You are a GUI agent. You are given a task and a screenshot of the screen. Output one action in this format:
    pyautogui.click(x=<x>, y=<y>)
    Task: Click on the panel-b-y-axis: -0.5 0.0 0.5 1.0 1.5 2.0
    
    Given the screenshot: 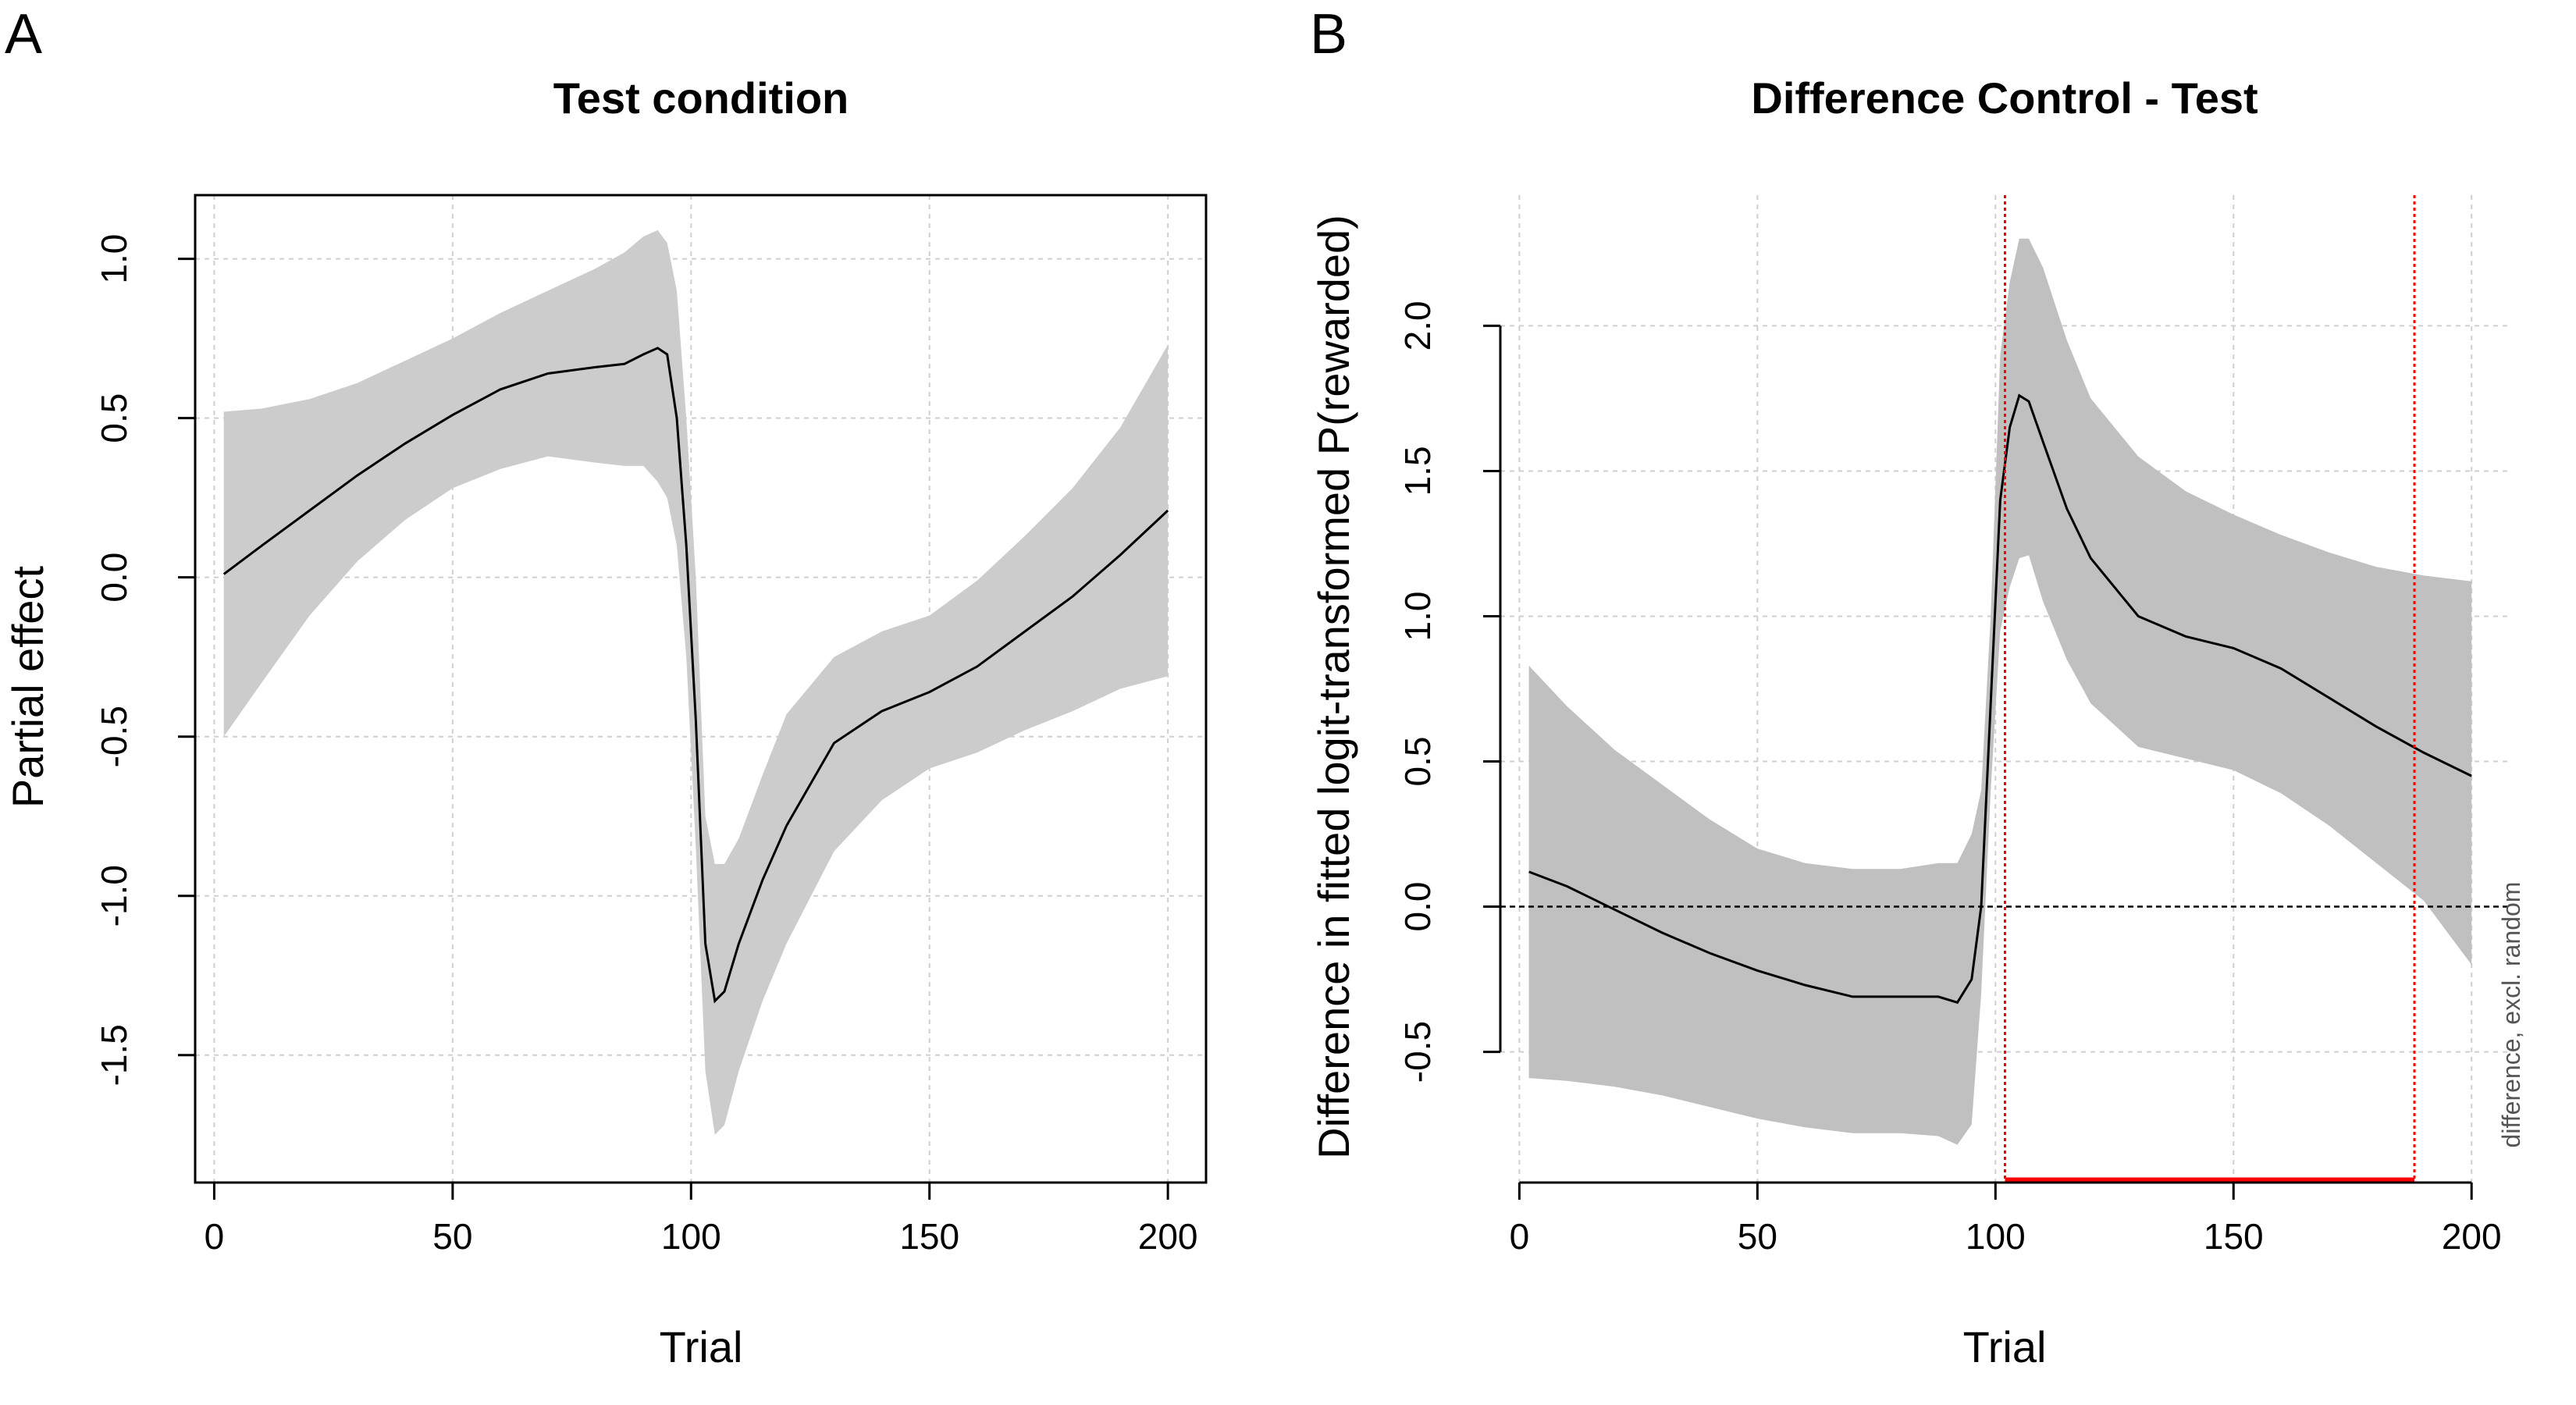 What is the action you would take?
    pyautogui.click(x=1449, y=692)
    